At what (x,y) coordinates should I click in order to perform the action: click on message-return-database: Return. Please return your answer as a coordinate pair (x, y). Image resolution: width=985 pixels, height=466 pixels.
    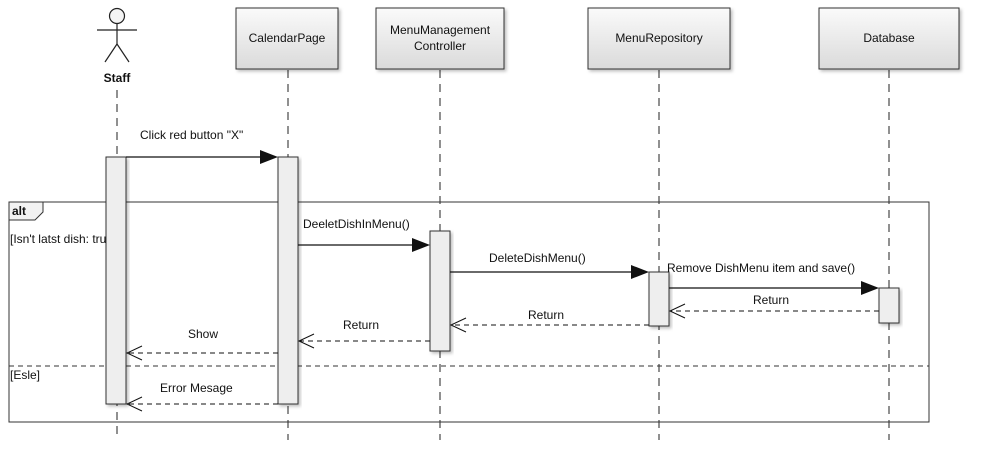
    Looking at the image, I should click on (773, 306).